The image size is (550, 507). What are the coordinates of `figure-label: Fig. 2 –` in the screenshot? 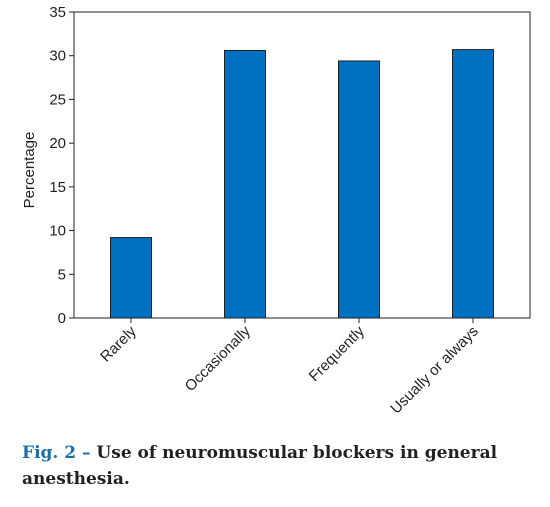 It's located at (56, 453).